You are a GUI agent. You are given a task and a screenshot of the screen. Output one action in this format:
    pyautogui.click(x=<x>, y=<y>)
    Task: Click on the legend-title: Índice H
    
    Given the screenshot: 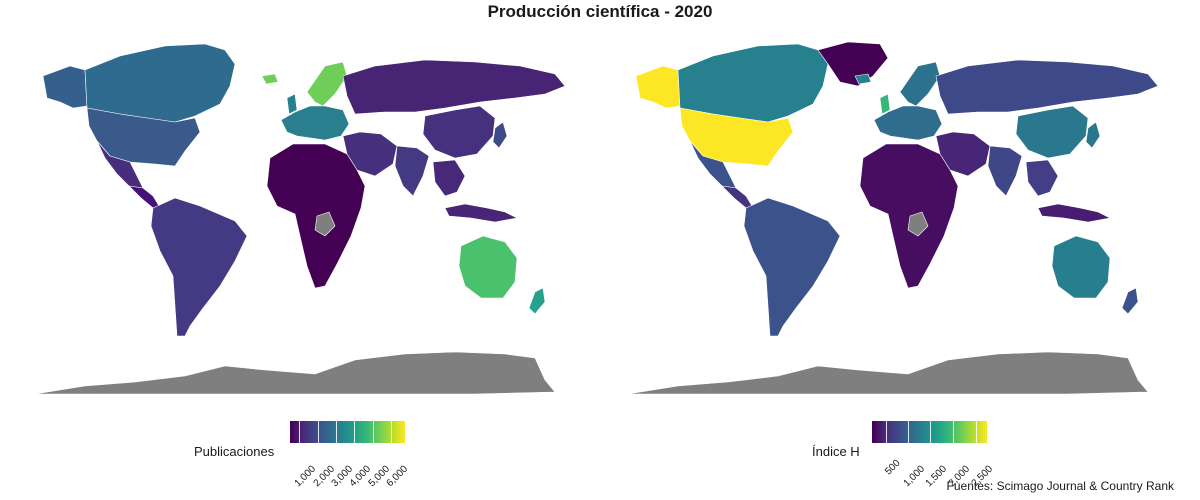 What is the action you would take?
    pyautogui.click(x=836, y=451)
    